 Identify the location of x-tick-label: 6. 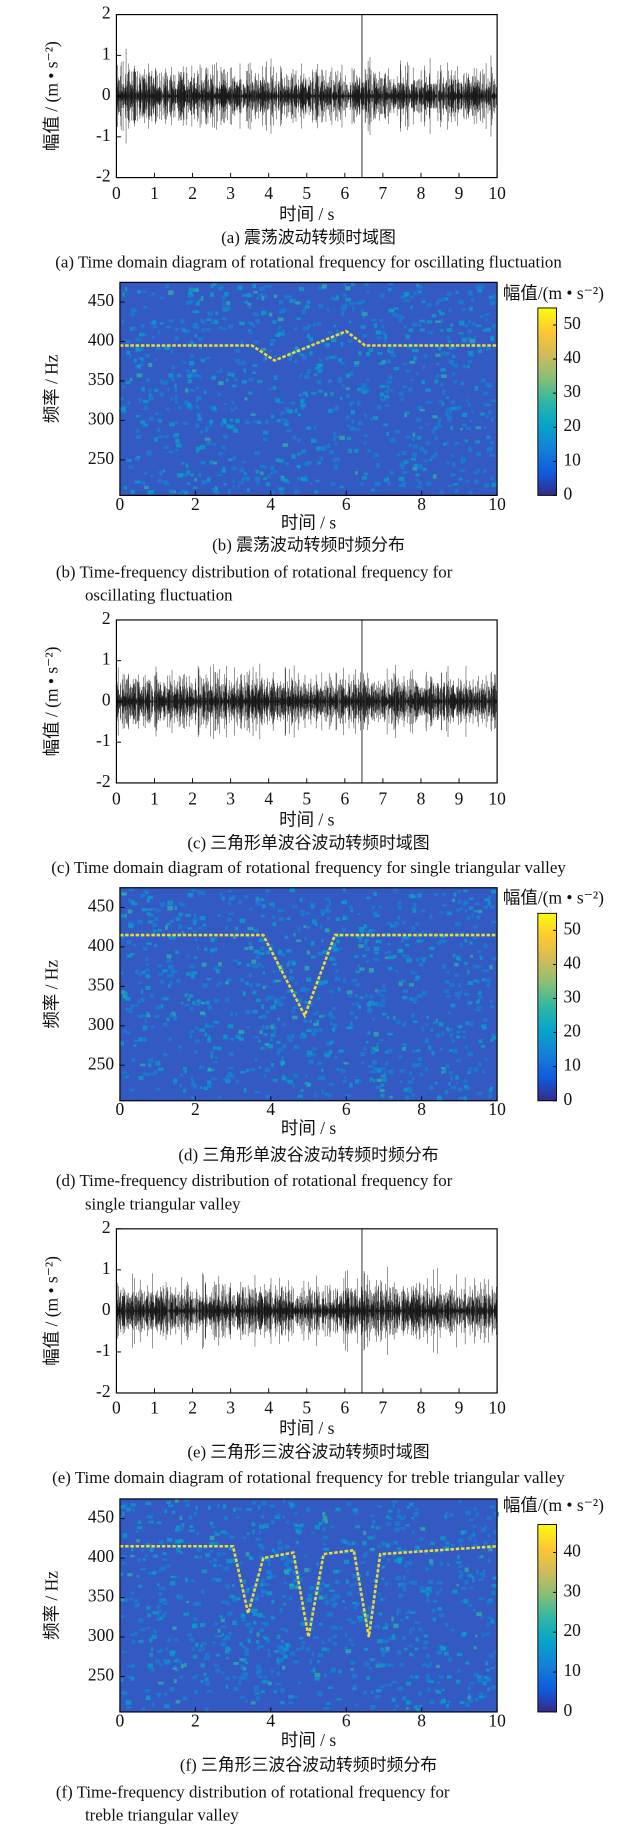
(344, 1407).